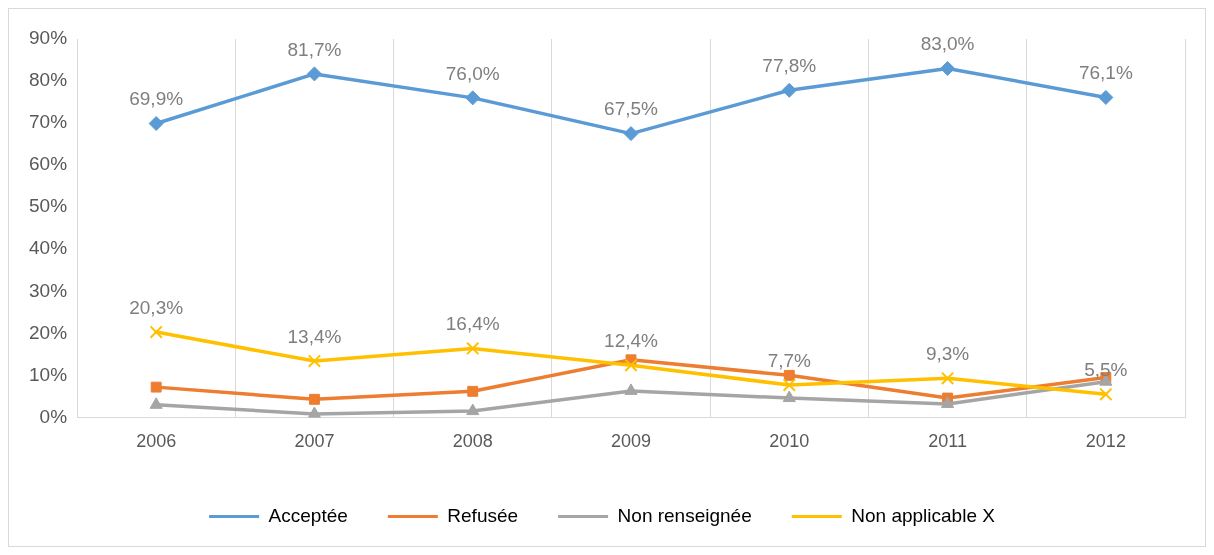  Describe the element at coordinates (156, 307) in the screenshot. I see `data-label: 20,3%` at that location.